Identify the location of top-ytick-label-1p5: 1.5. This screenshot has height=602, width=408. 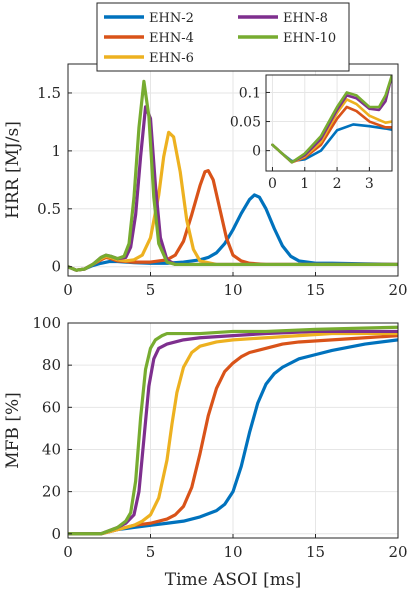
(49, 93).